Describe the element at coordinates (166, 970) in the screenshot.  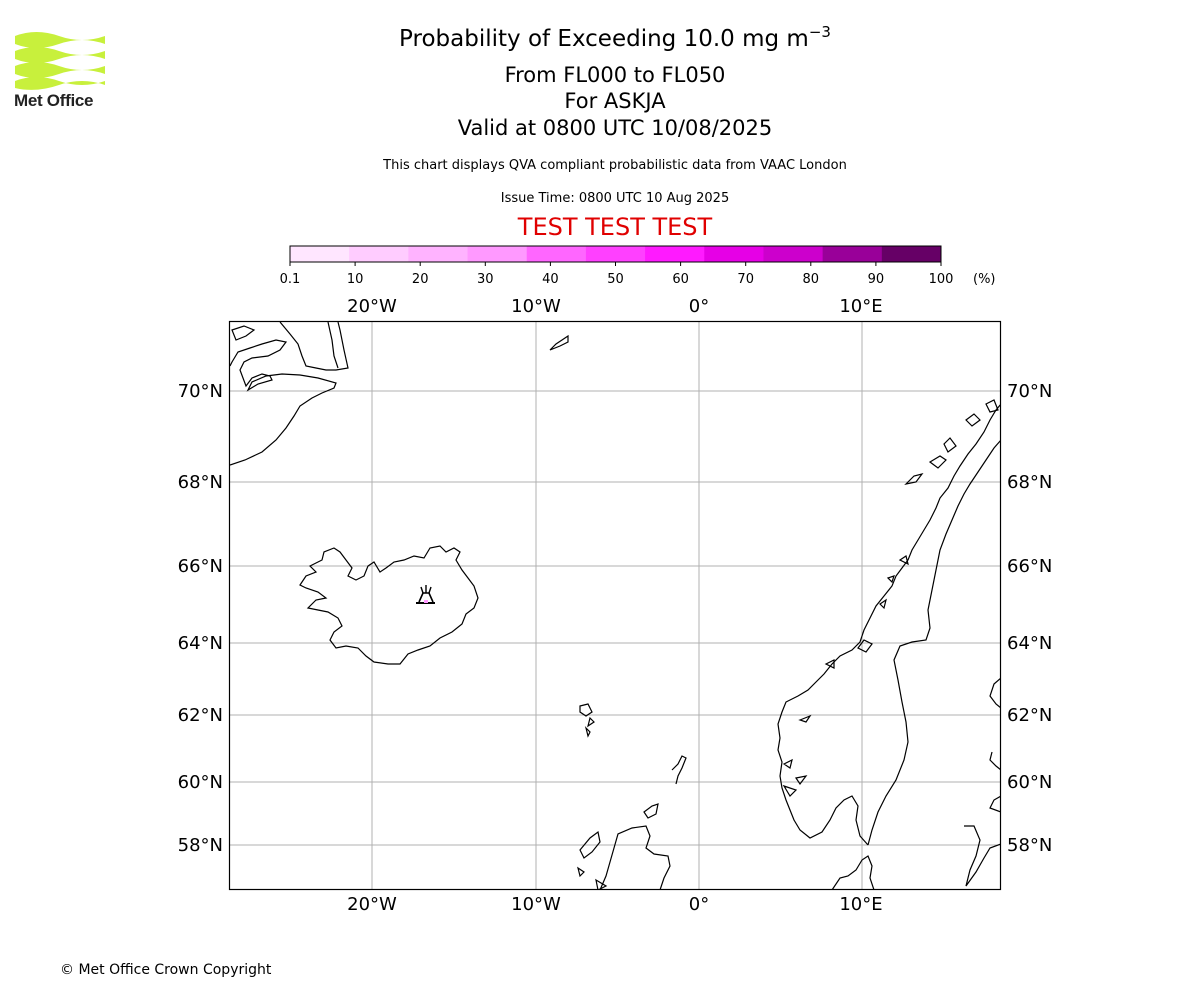
I see `copyright-notice: © Met Office Crown Copyright` at that location.